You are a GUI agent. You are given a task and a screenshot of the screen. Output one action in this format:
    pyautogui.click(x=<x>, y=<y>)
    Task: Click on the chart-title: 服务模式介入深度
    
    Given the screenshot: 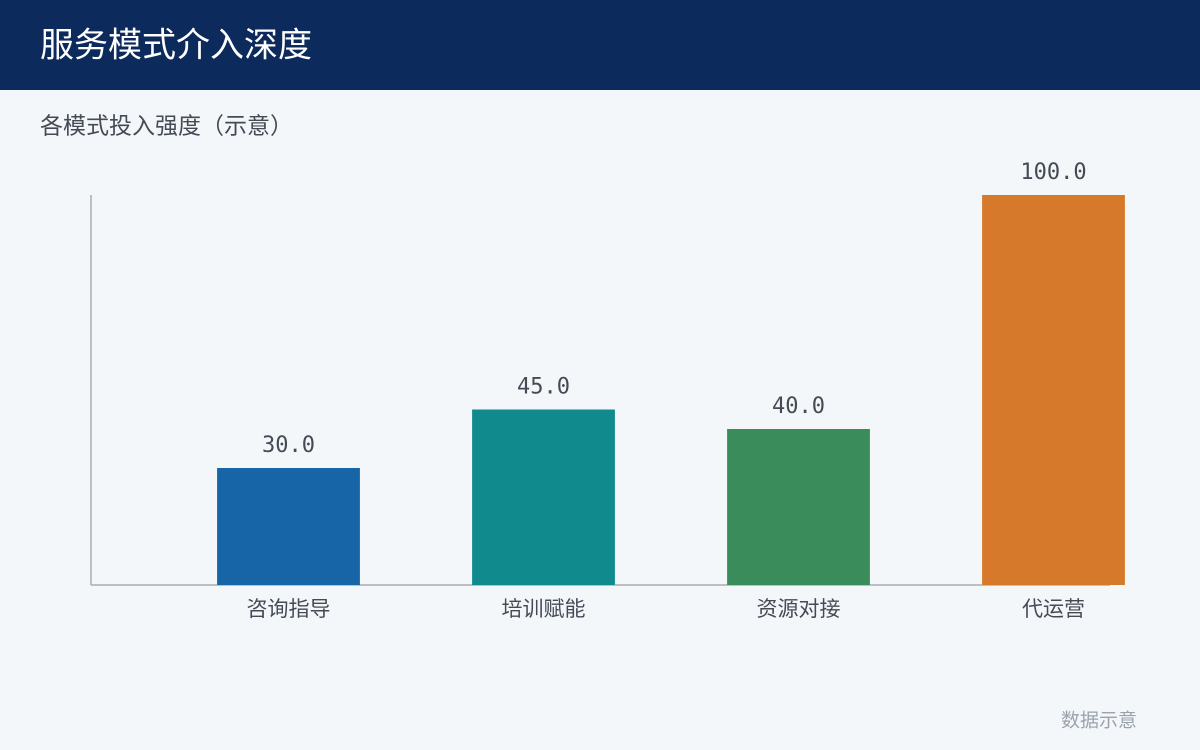 What is the action you would take?
    pyautogui.click(x=176, y=46)
    